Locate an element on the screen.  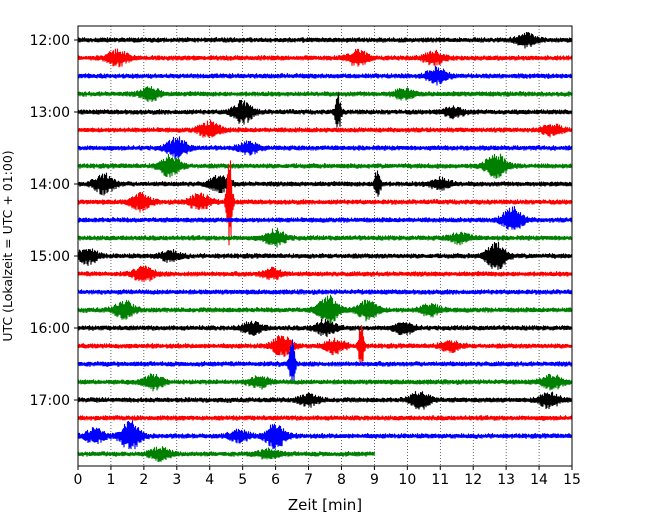
y-axis-ticks: 12:00 13:00 14:00 15:00 16:00 17:00 is located at coordinates (54, 221).